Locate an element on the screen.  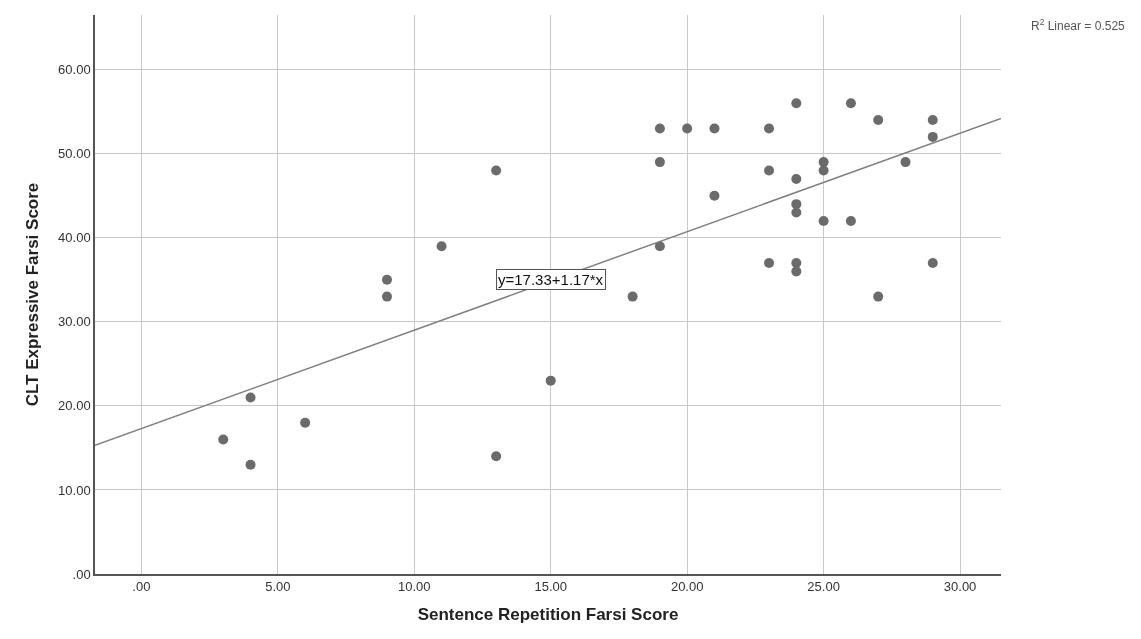
y-tick-label: 30.00 is located at coordinates (74, 322).